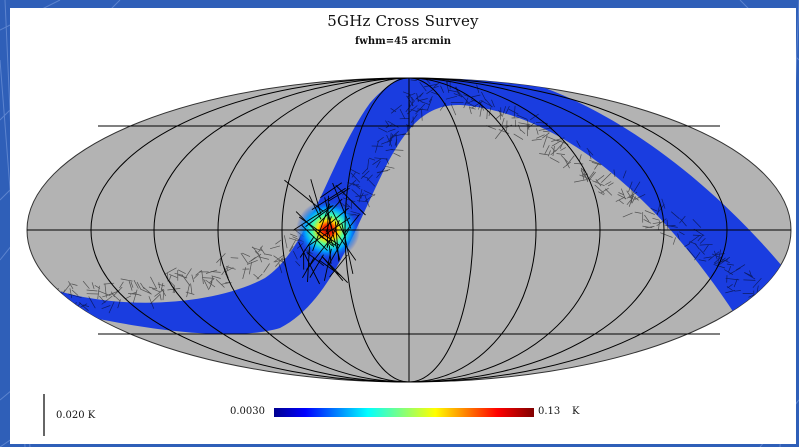 This screenshot has height=447, width=799. Describe the element at coordinates (247, 411) in the screenshot. I see `colorbar-min-label: 0.0030` at that location.